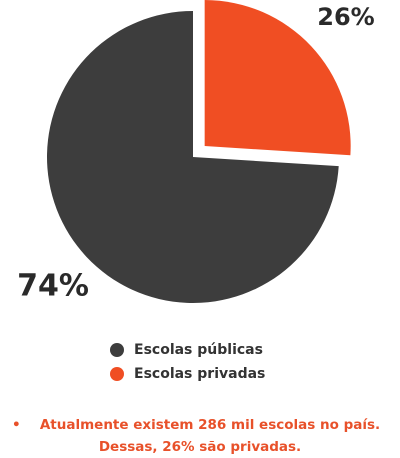  I want to click on legend-label: Escolas públicas, so click(198, 350).